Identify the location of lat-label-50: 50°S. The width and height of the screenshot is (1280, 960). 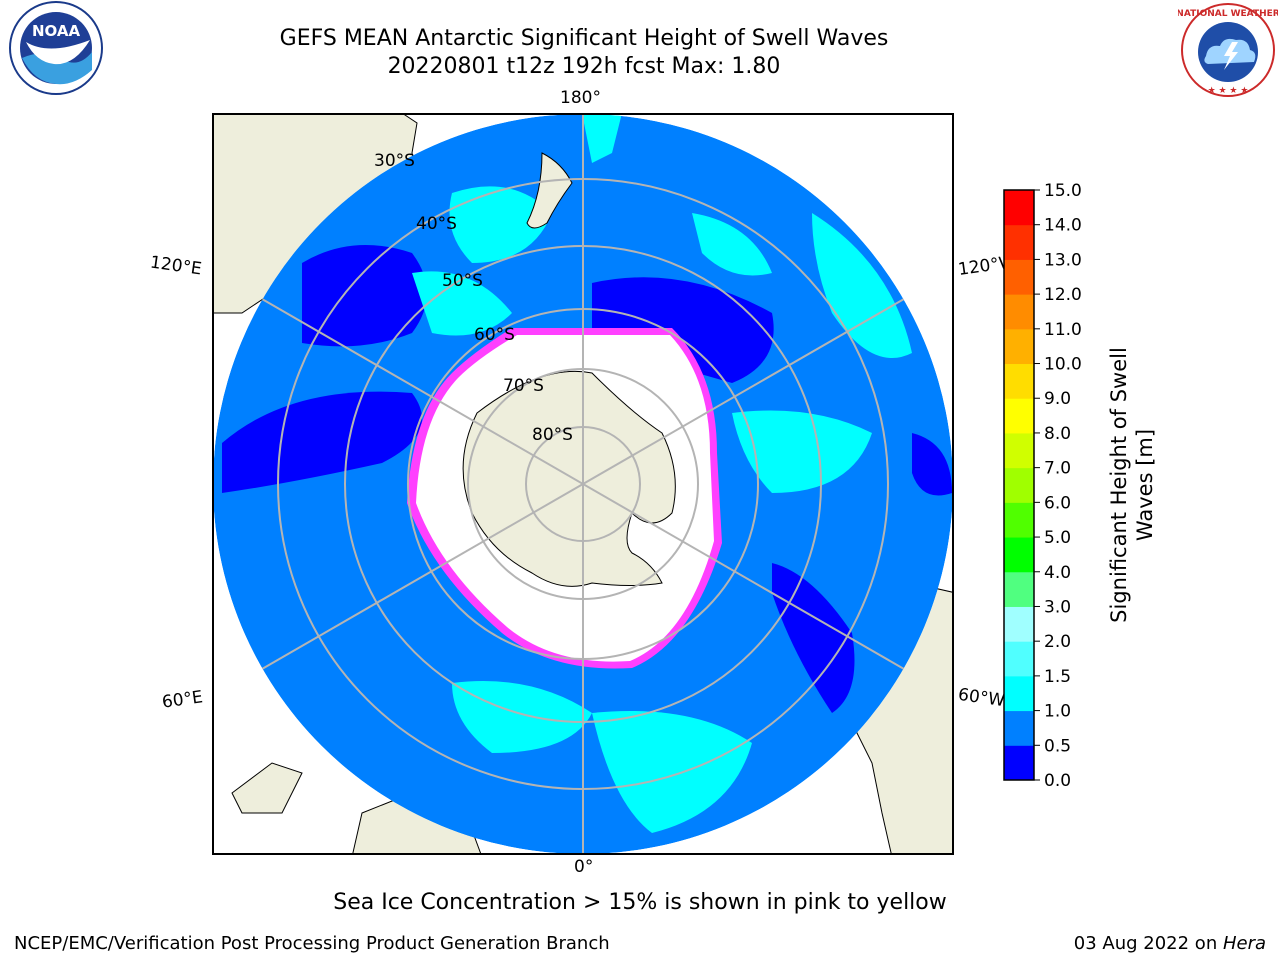
(462, 281).